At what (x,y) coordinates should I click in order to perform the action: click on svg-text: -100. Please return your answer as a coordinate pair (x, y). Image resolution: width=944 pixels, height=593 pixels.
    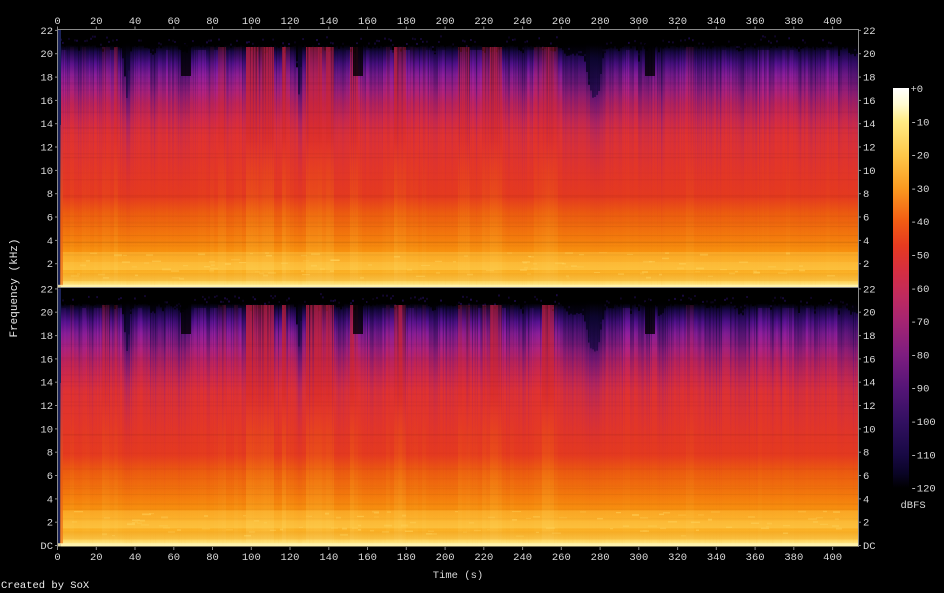
    Looking at the image, I should click on (923, 423).